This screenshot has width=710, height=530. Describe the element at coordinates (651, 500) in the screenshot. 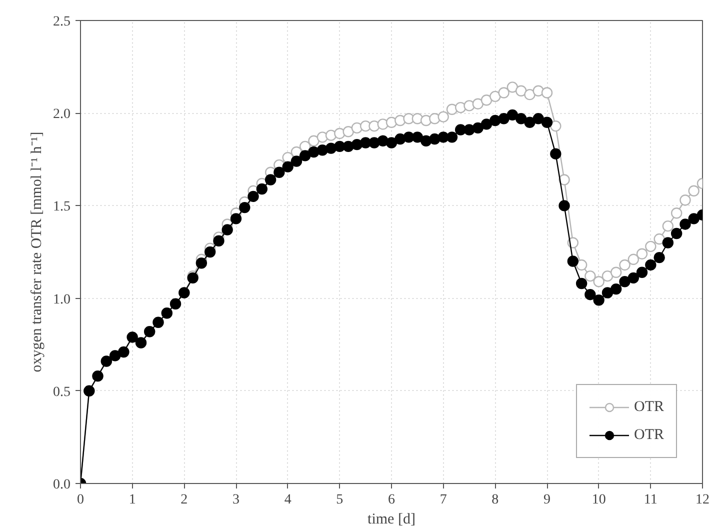

I see `x-tick-label: 11` at that location.